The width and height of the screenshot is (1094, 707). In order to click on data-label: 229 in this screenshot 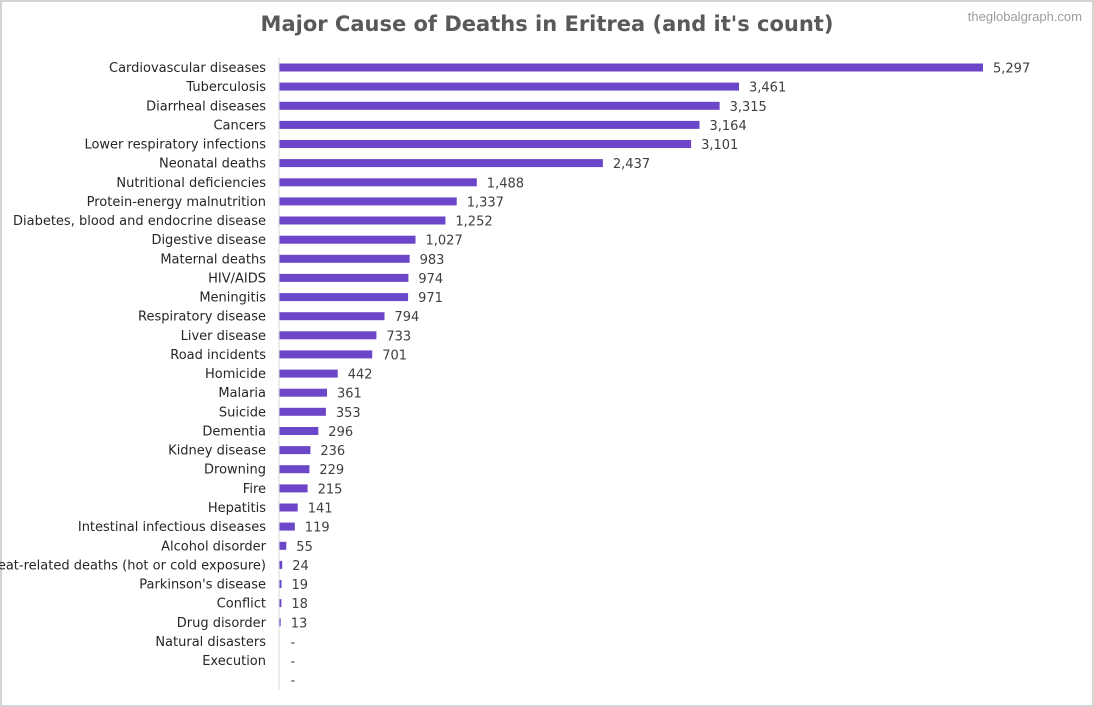, I will do `click(331, 470)`.